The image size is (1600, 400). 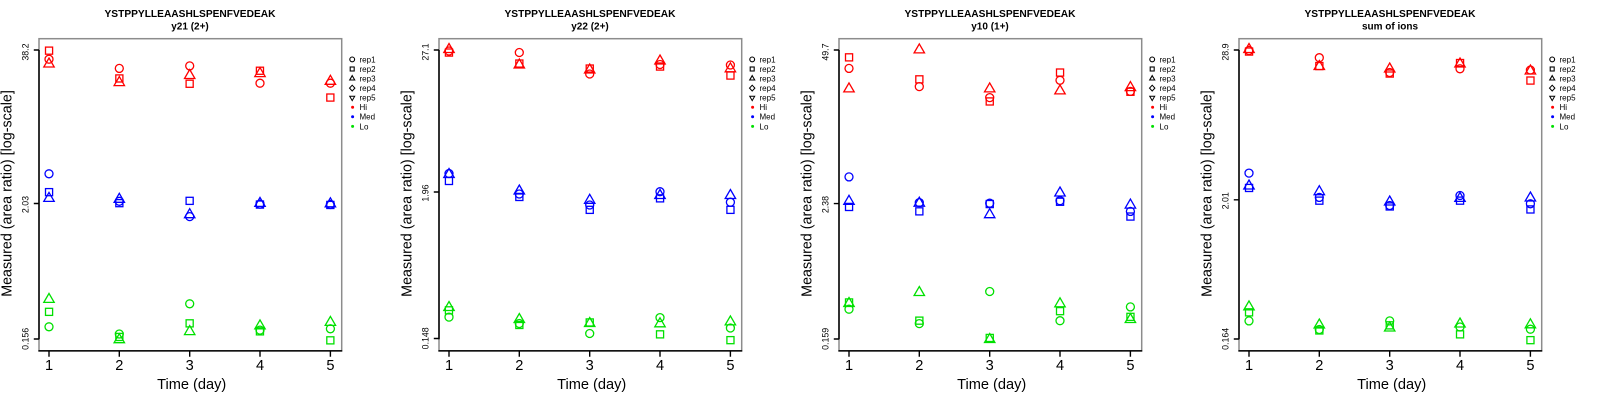 I want to click on svg-text: sum of ions, so click(x=1390, y=27).